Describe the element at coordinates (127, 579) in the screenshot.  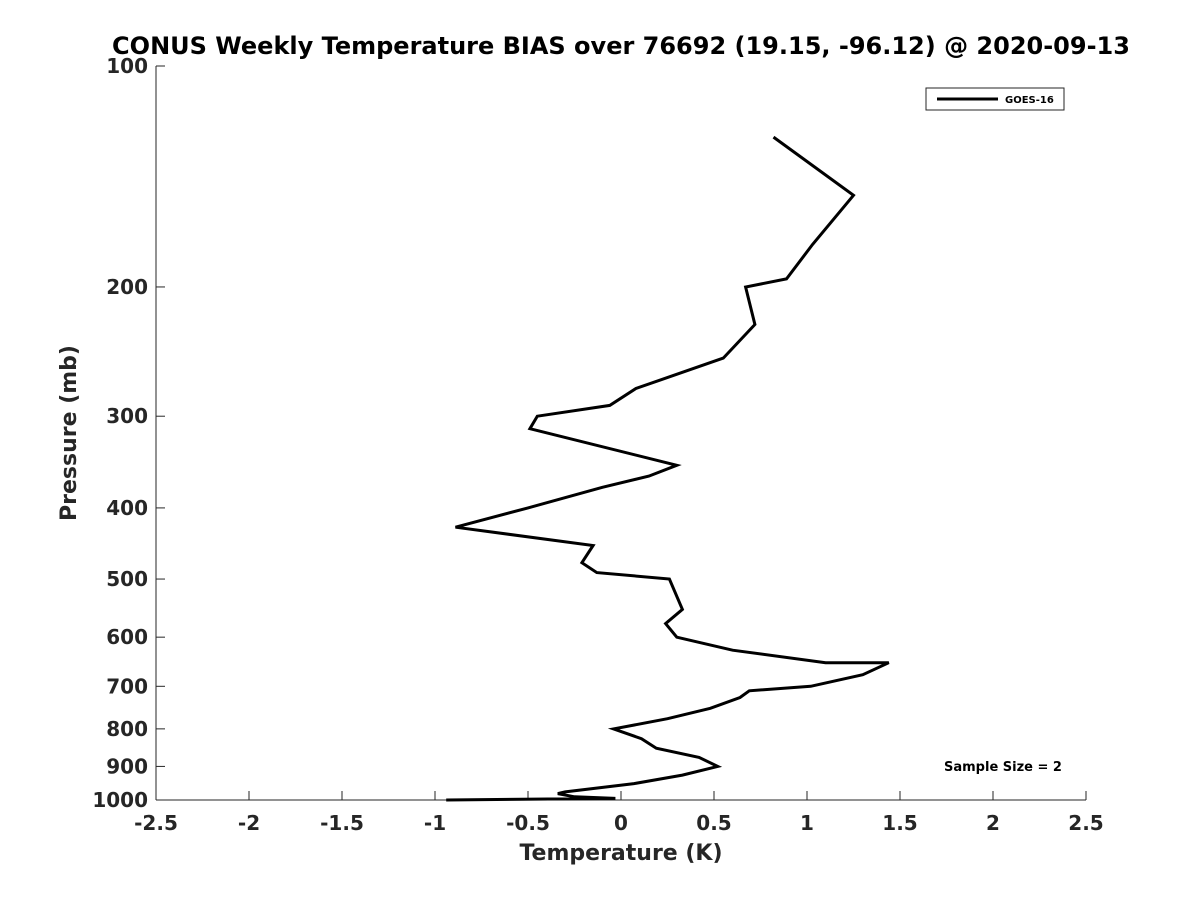
I see `y-tick-label: 500` at that location.